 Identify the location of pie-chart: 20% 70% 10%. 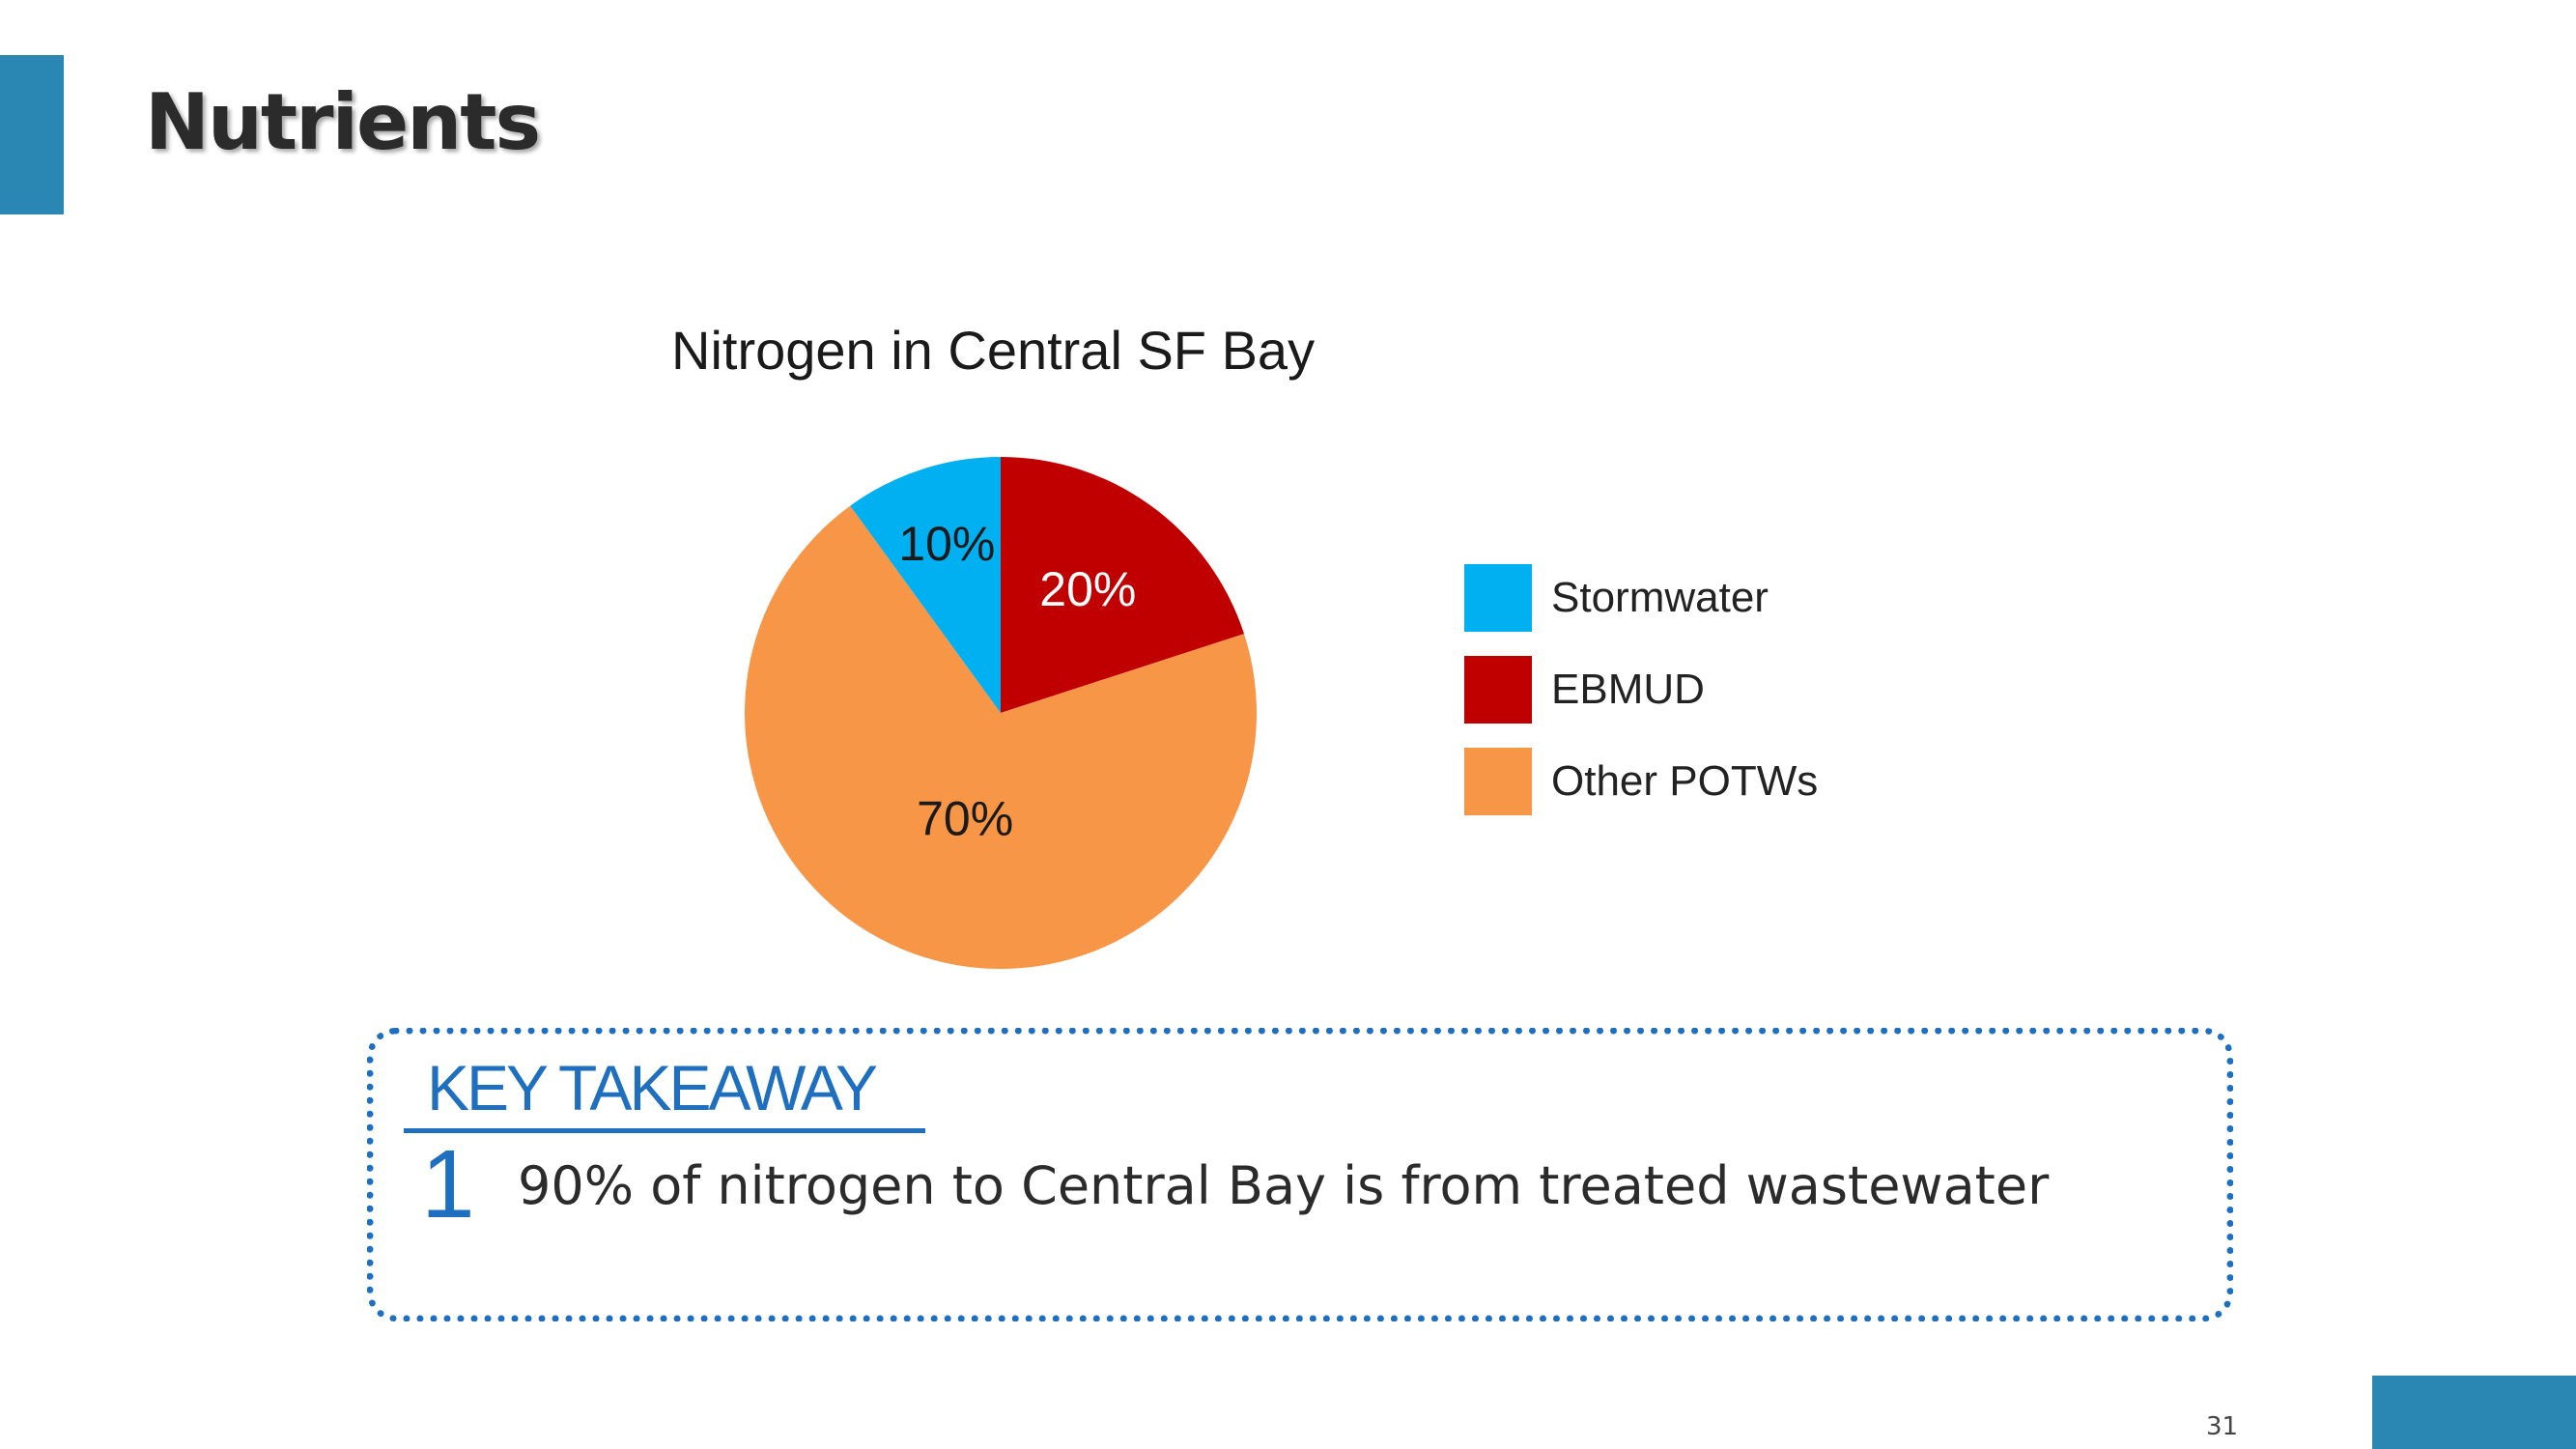
(1001, 713).